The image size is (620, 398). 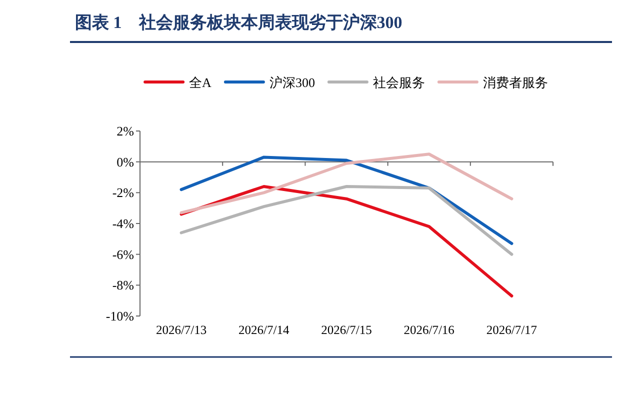 What do you see at coordinates (512, 330) in the screenshot?
I see `x-tick-label: 2026/7/17` at bounding box center [512, 330].